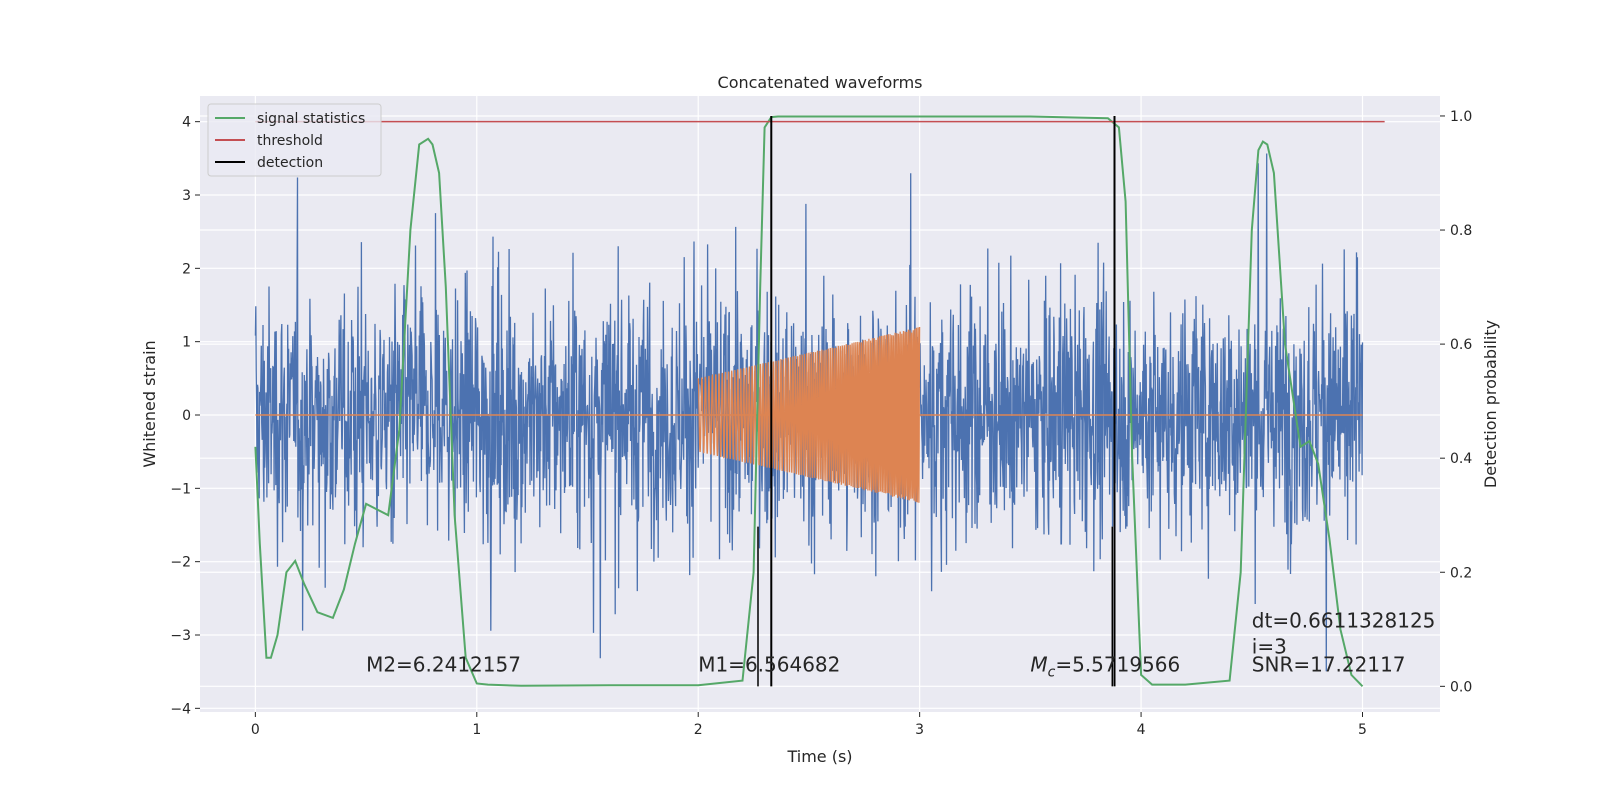 The height and width of the screenshot is (800, 1600). Describe the element at coordinates (186, 196) in the screenshot. I see `y-tick-label: 3` at that location.